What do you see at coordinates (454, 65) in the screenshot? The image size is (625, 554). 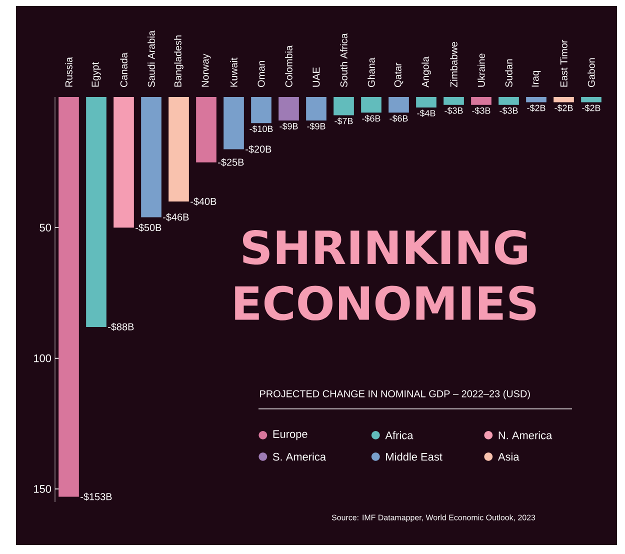 I see `x-tick-label: Zimbabwe` at bounding box center [454, 65].